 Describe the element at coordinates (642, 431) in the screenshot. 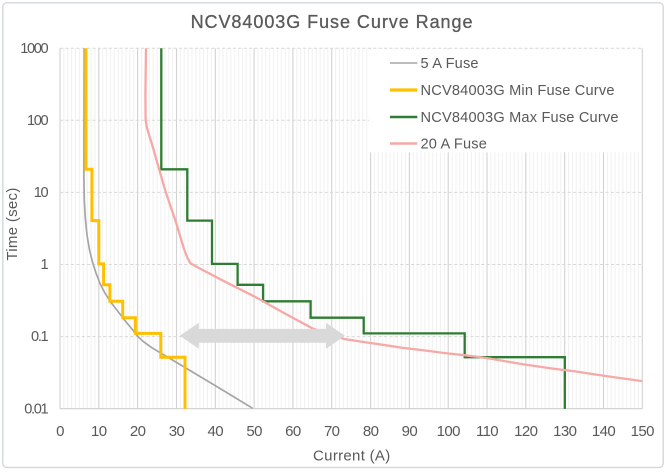

I see `svg-text: 150` at that location.